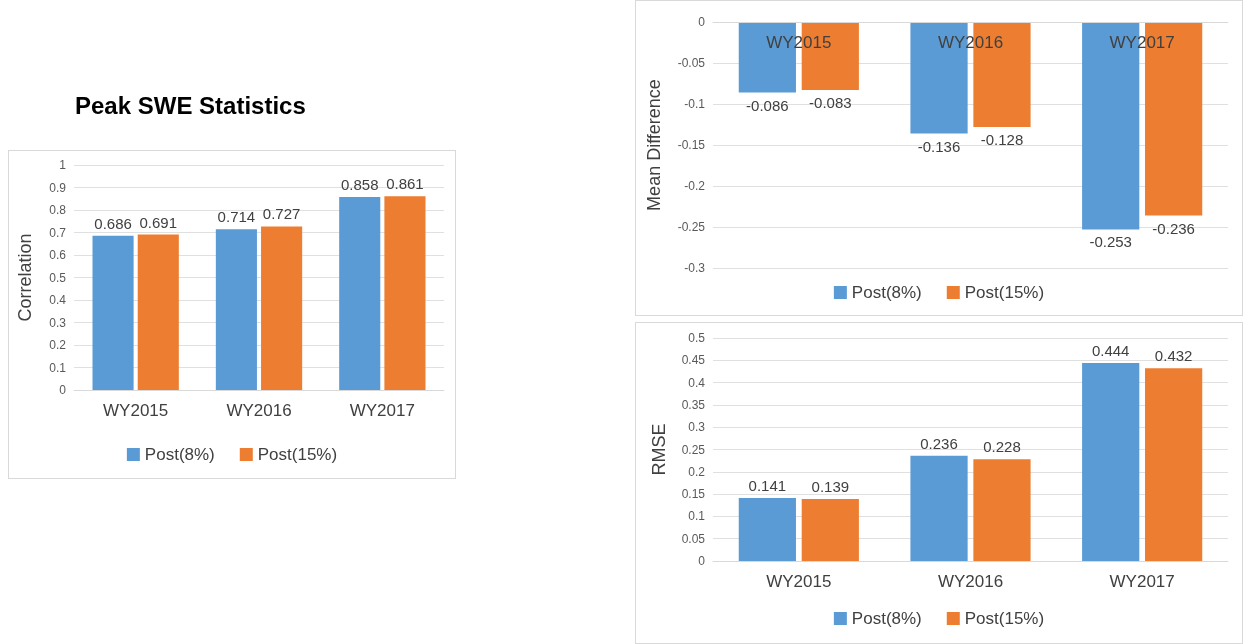 The image size is (1243, 644). What do you see at coordinates (405, 184) in the screenshot?
I see `data-label: 0.861` at bounding box center [405, 184].